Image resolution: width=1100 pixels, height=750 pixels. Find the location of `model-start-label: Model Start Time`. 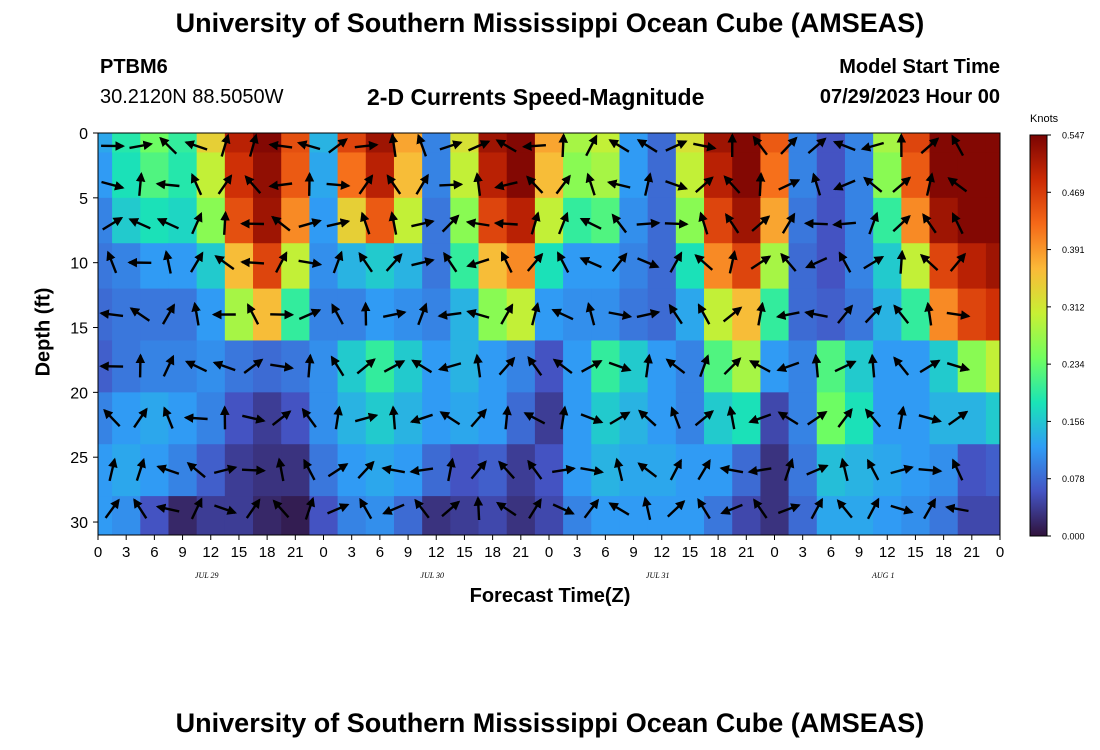

model-start-label: Model Start Time is located at coordinates (919, 67).